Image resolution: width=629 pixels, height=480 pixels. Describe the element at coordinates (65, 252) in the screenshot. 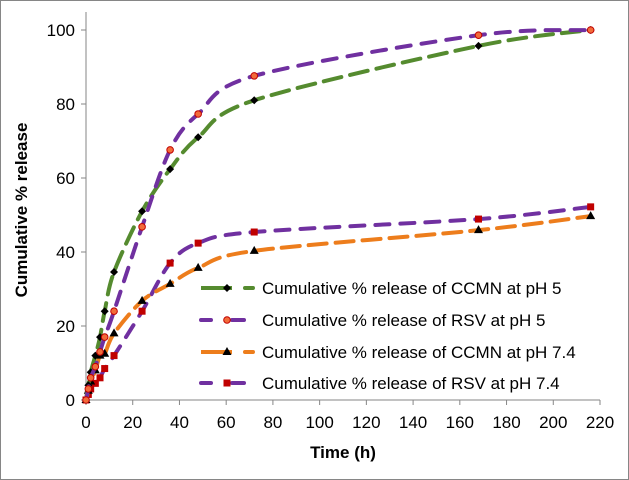

I see `y-tick-label: 40` at that location.